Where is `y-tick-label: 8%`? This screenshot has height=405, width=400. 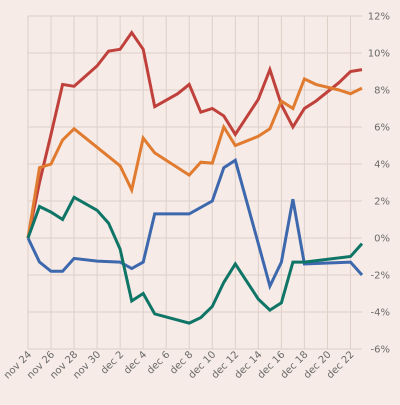 y-tick-label: 8% is located at coordinates (382, 91).